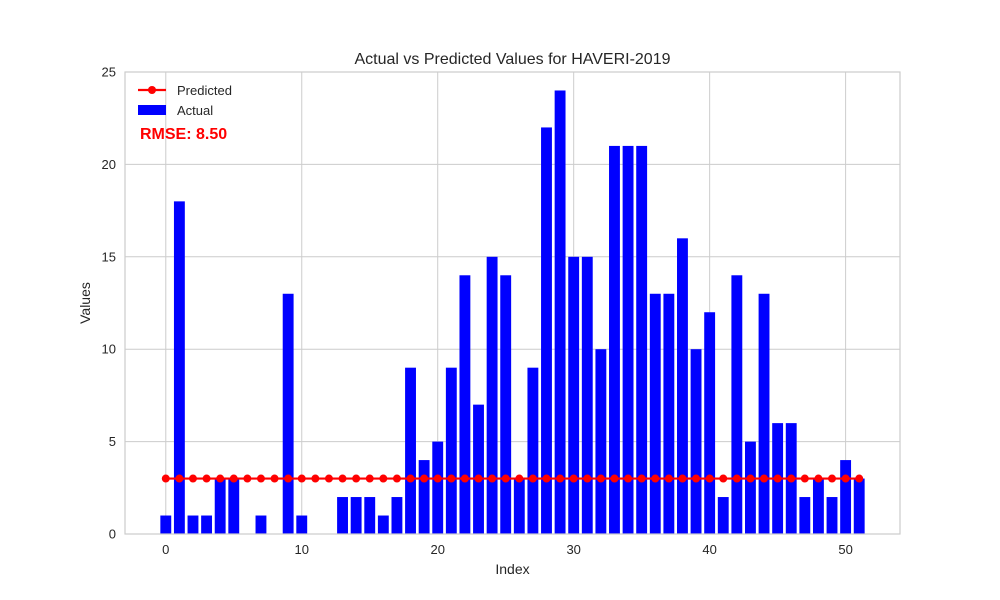 This screenshot has height=600, width=1000. I want to click on x-axis-label: Index, so click(512, 569).